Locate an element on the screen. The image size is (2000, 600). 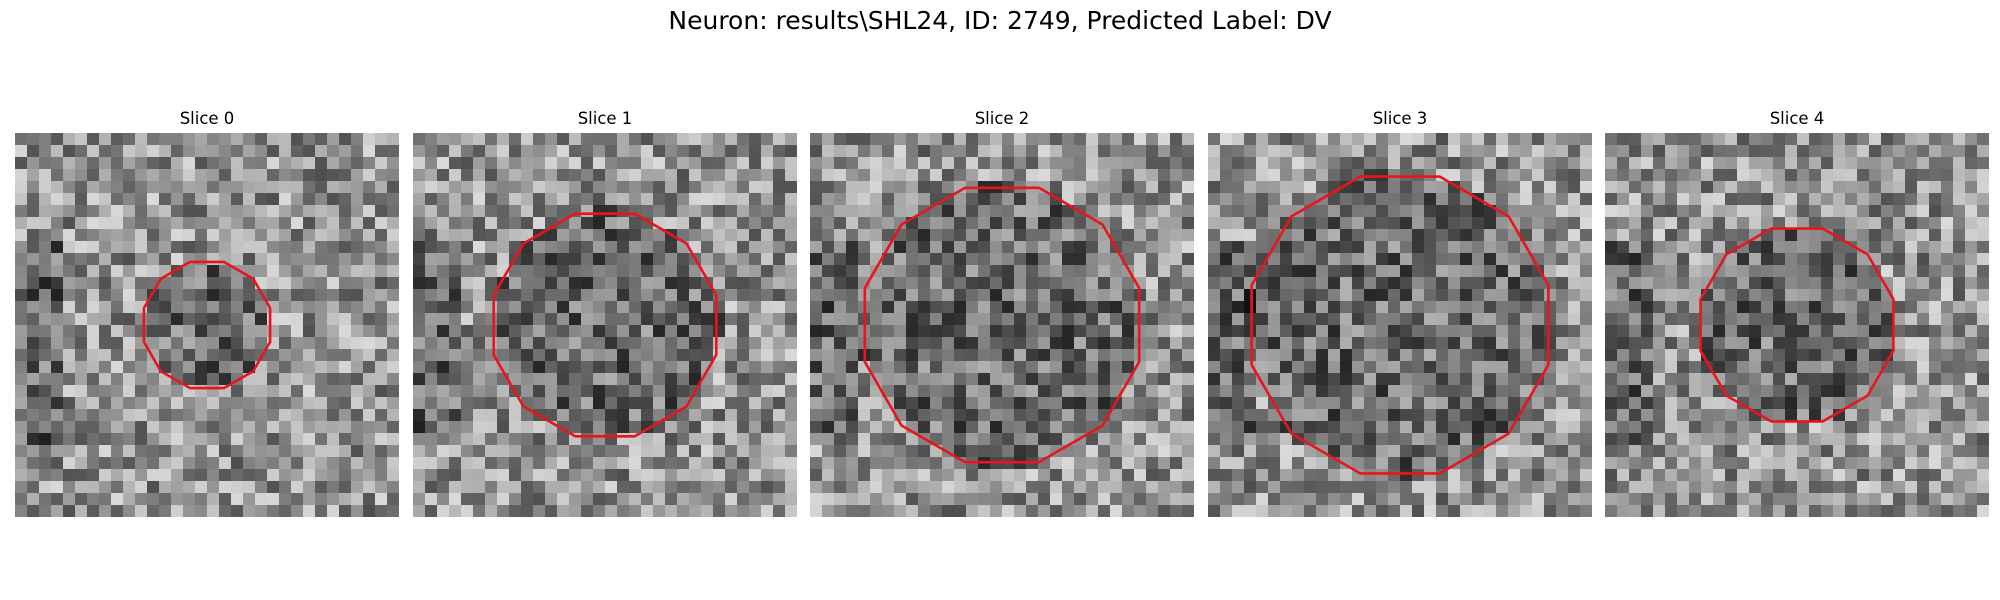
slice-1-image is located at coordinates (605, 325).